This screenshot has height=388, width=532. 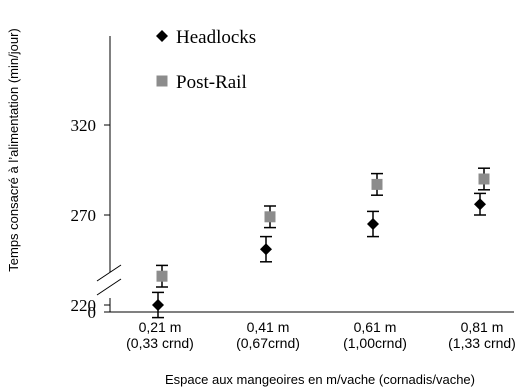 I want to click on axis-break-mark-upper, so click(x=109, y=273).